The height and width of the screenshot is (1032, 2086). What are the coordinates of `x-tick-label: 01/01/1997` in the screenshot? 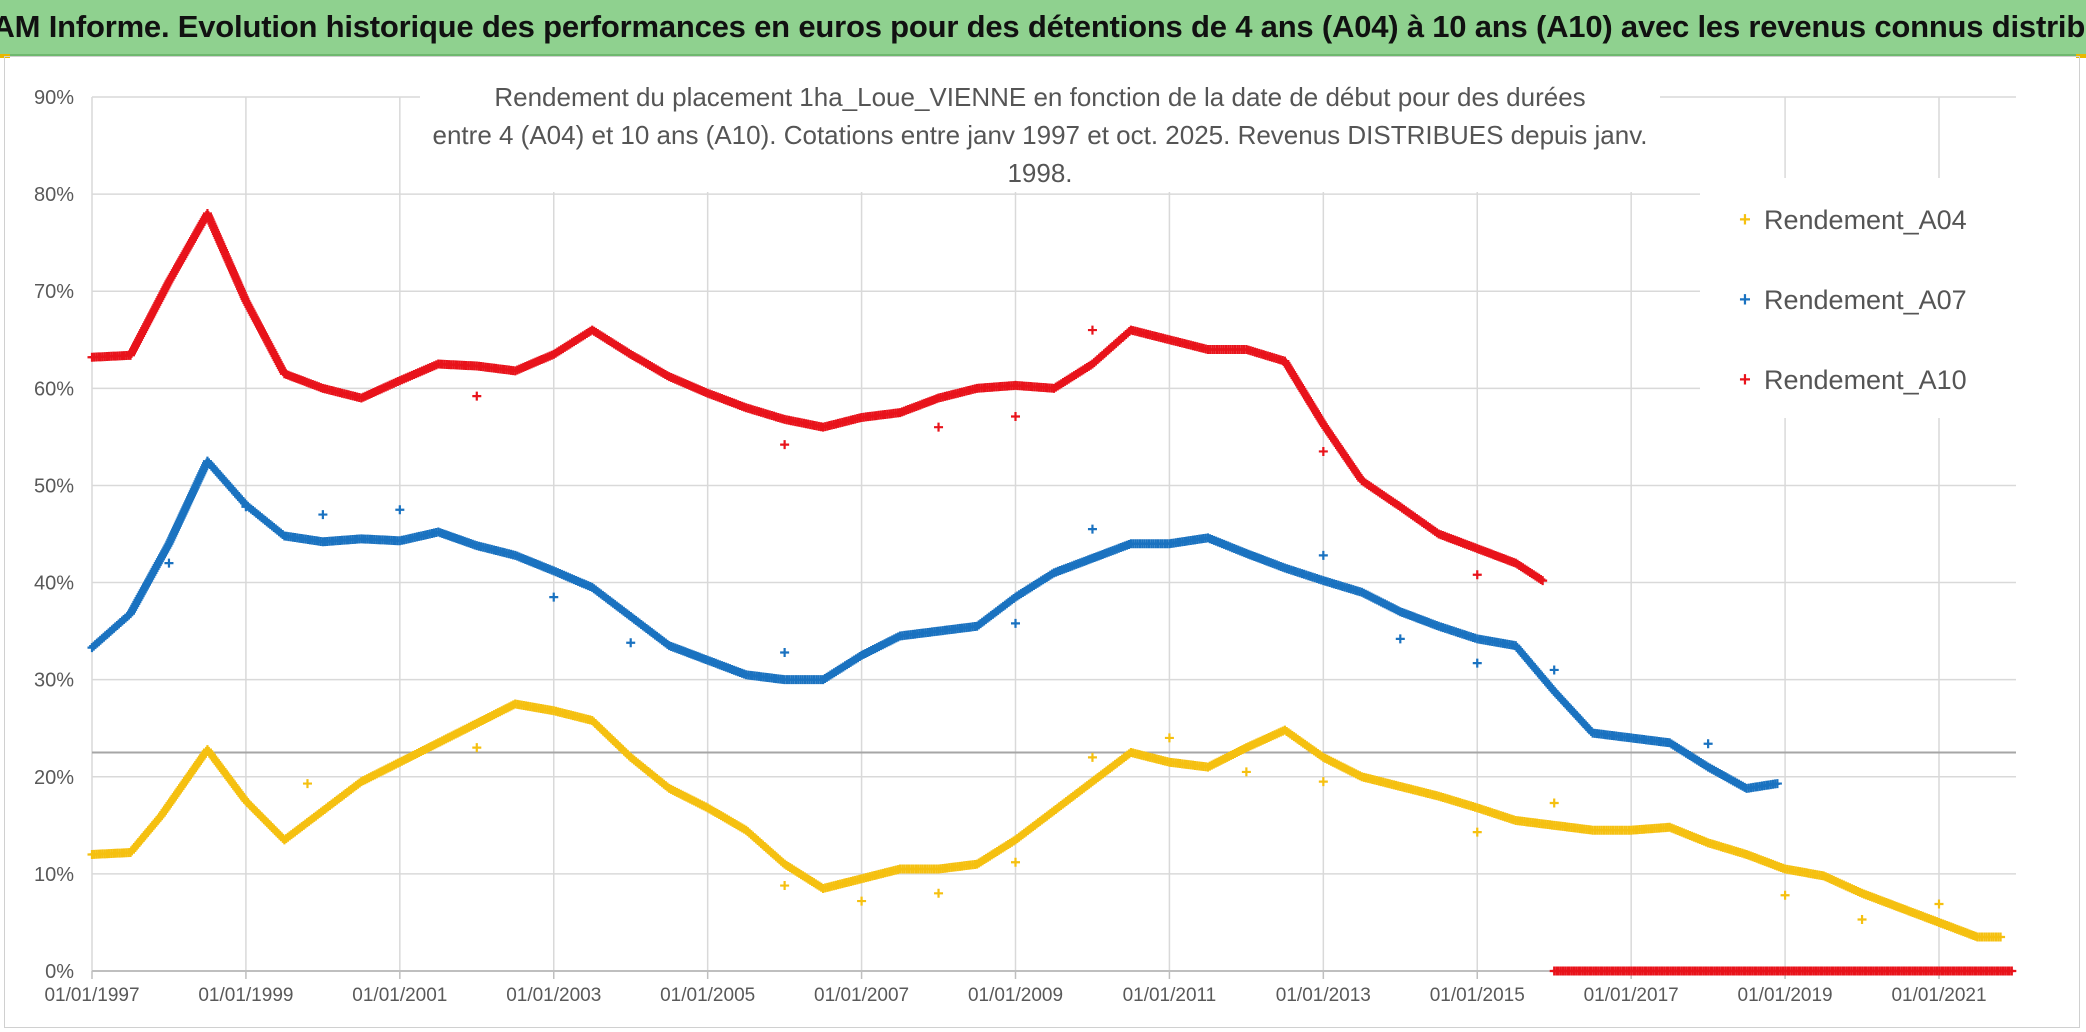 It's located at (91, 995).